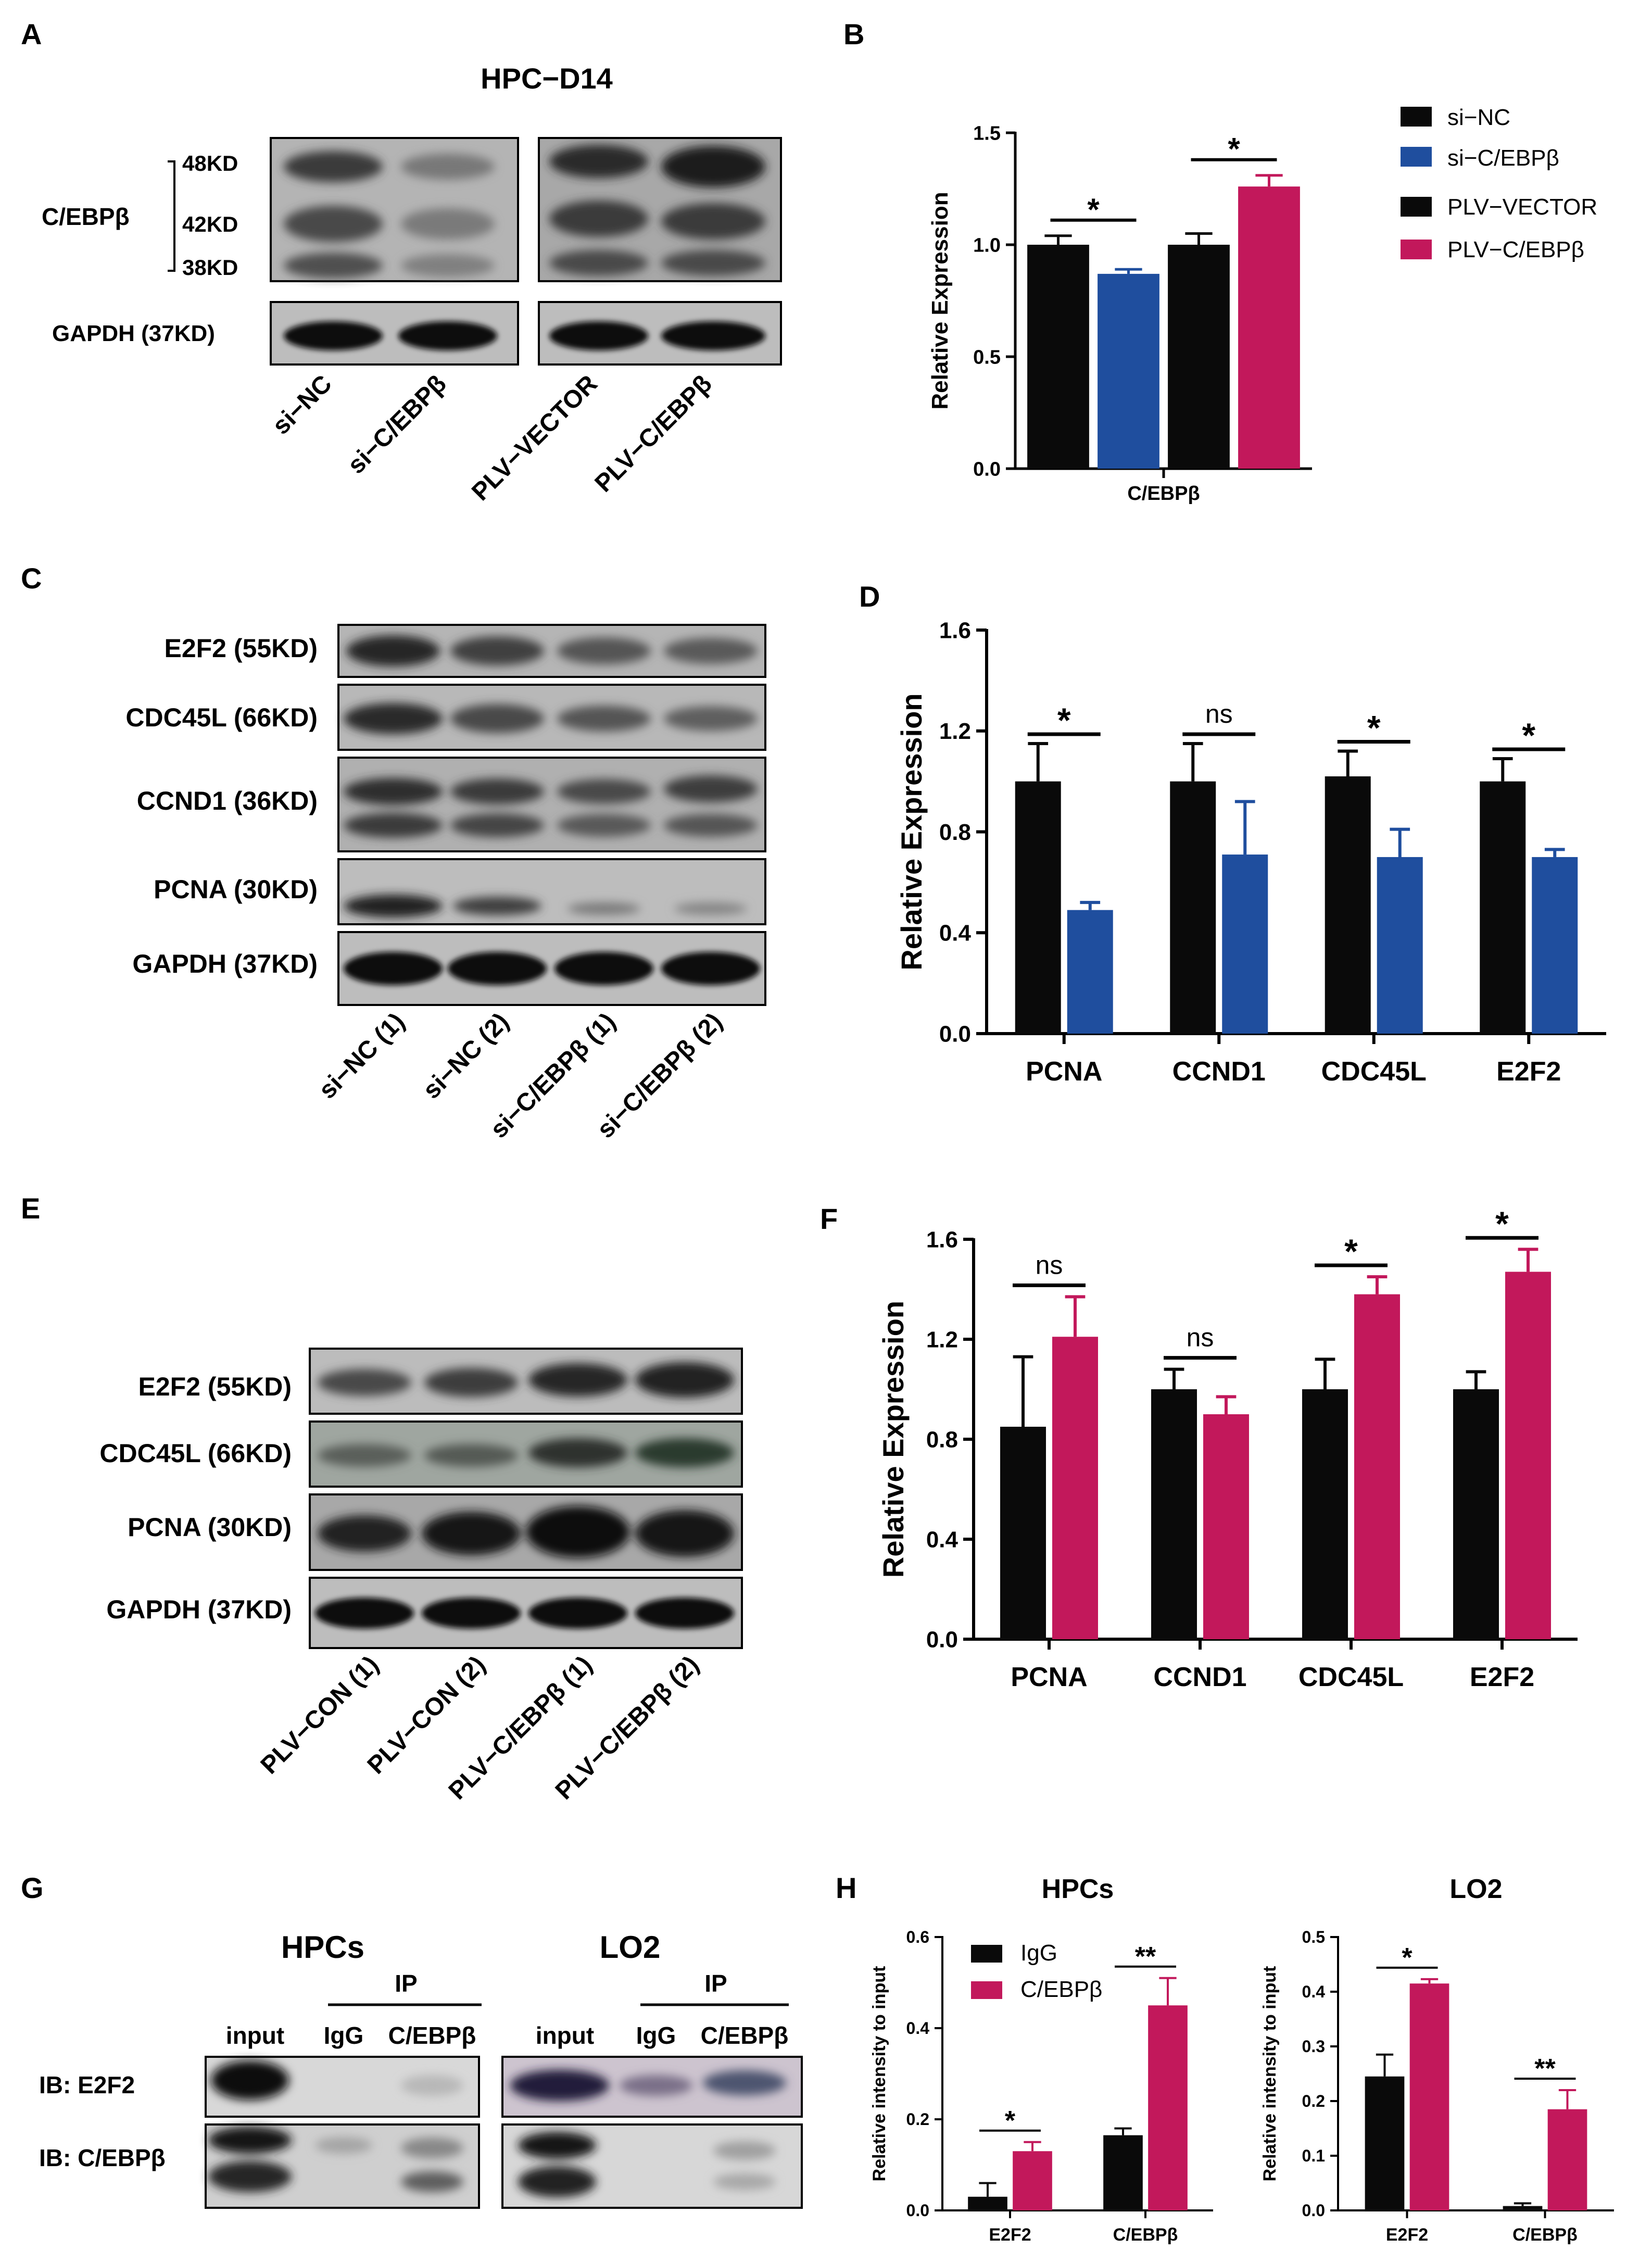 The width and height of the screenshot is (1652, 2263). I want to click on y-tick-label: 0.5, so click(987, 357).